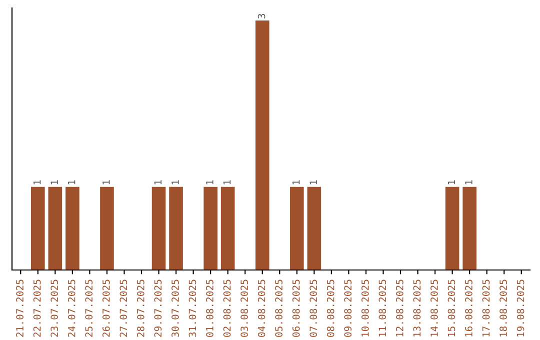 Image resolution: width=540 pixels, height=340 pixels. I want to click on x-tick-label: 13.08.2025, so click(417, 308).